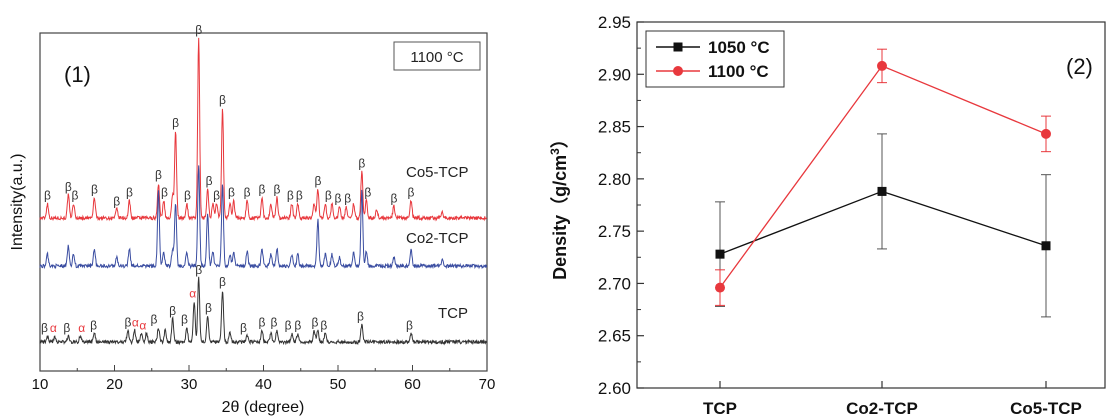  Describe the element at coordinates (614, 179) in the screenshot. I see `density-y-tick-label: 2.80` at that location.